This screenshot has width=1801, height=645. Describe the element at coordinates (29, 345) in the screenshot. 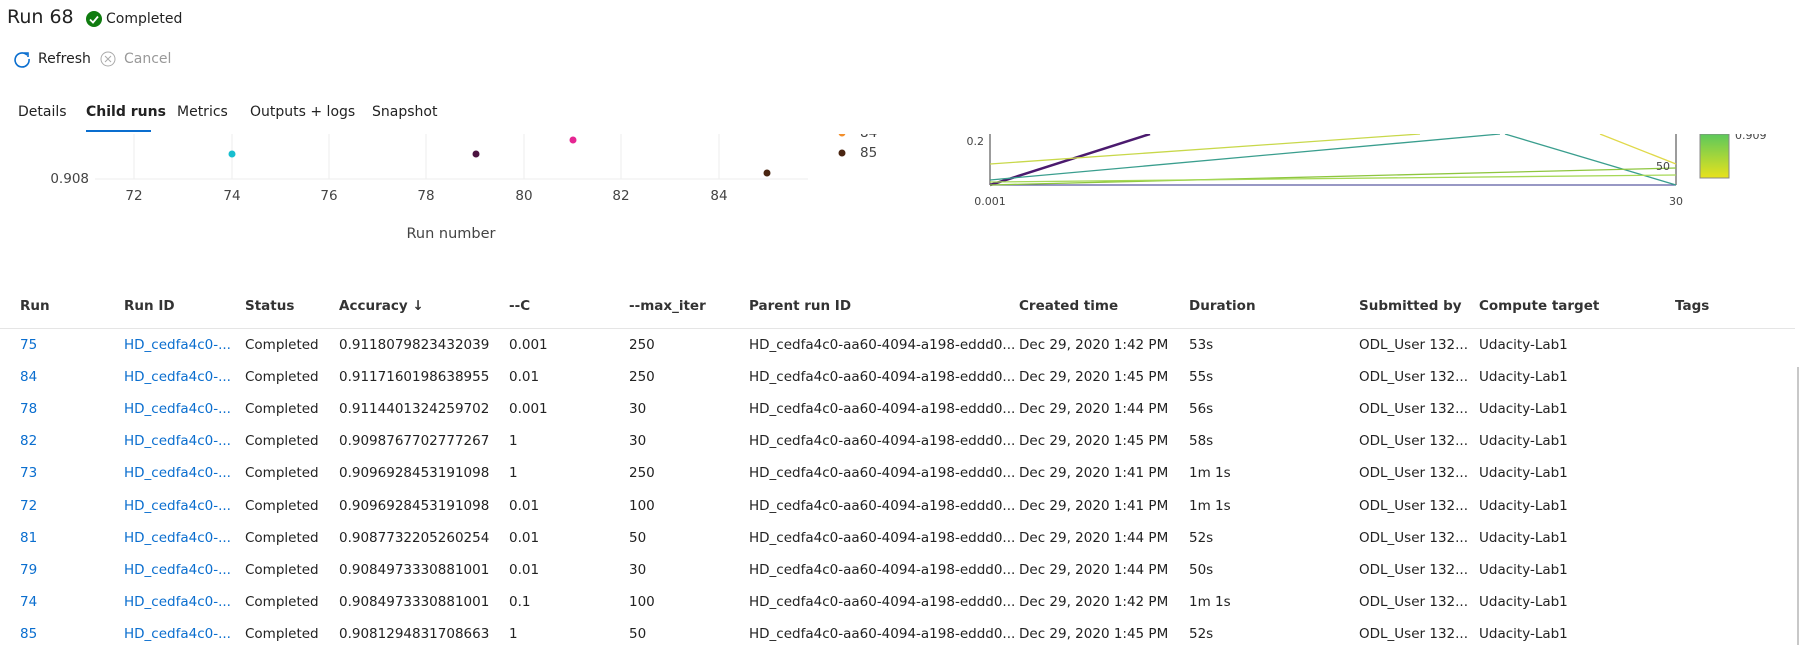

I see `run-link: 75` at that location.